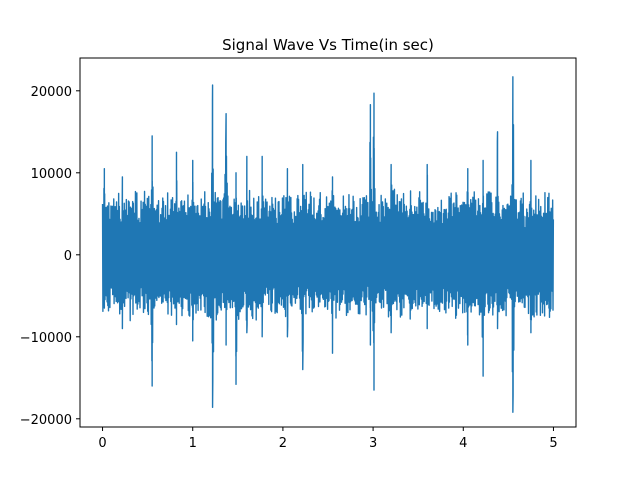 Image resolution: width=640 pixels, height=480 pixels. Describe the element at coordinates (328, 45) in the screenshot. I see `chart-title: Signal Wave Vs Time(in sec)` at that location.